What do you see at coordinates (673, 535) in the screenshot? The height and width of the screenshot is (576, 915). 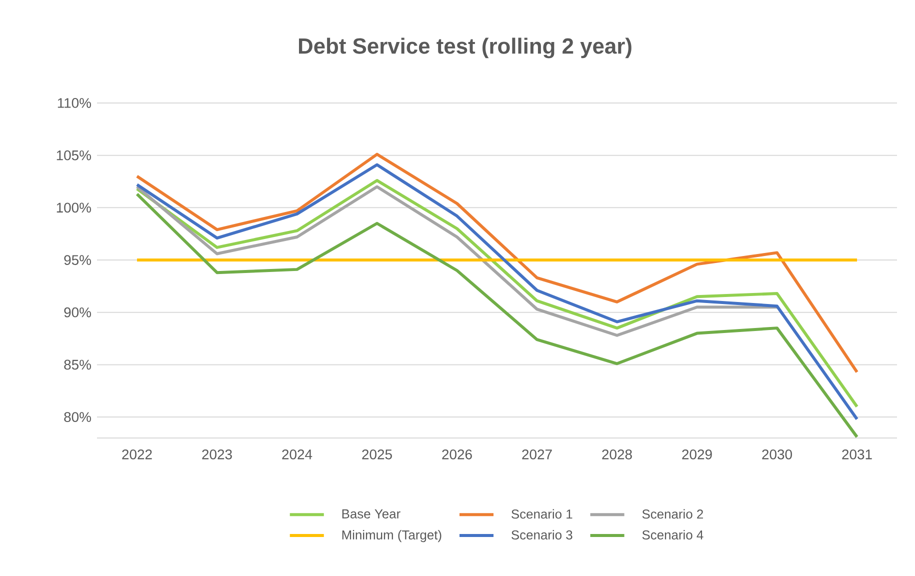 I see `legend-label: Scenario 4` at bounding box center [673, 535].